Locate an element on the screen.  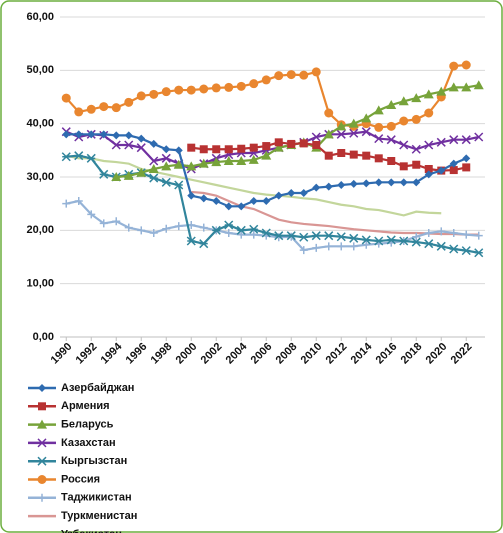
legend-label: Узбекистан is located at coordinates (91, 530).